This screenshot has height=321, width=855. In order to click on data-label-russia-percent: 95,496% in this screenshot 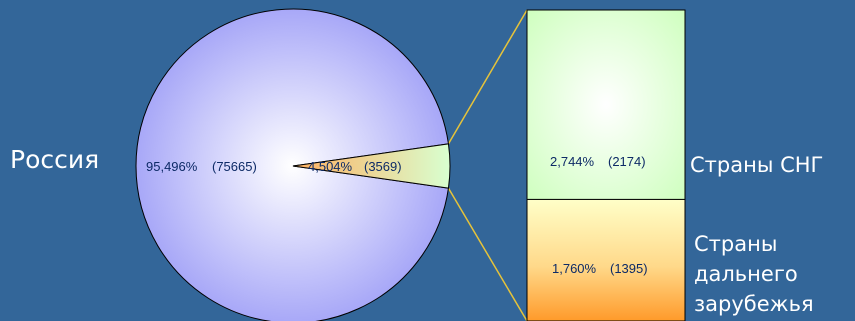, I will do `click(172, 166)`.